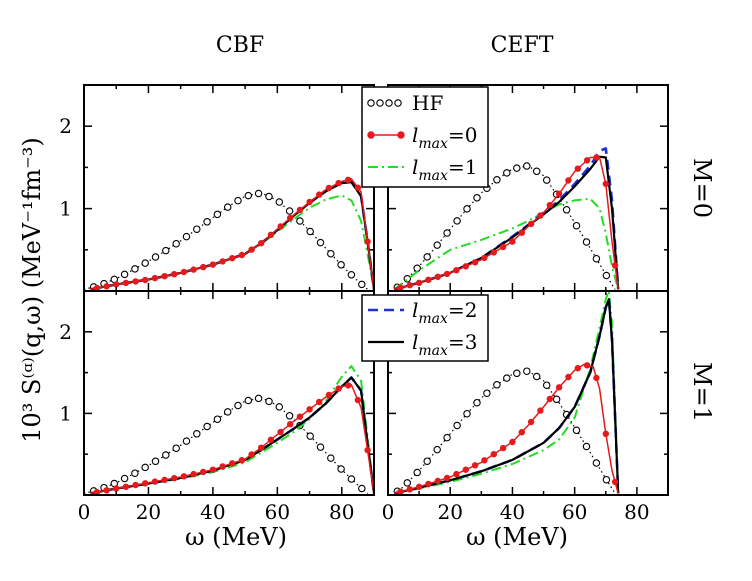 The height and width of the screenshot is (581, 752). What do you see at coordinates (444, 344) in the screenshot?
I see `legend-label: lmax=3` at bounding box center [444, 344].